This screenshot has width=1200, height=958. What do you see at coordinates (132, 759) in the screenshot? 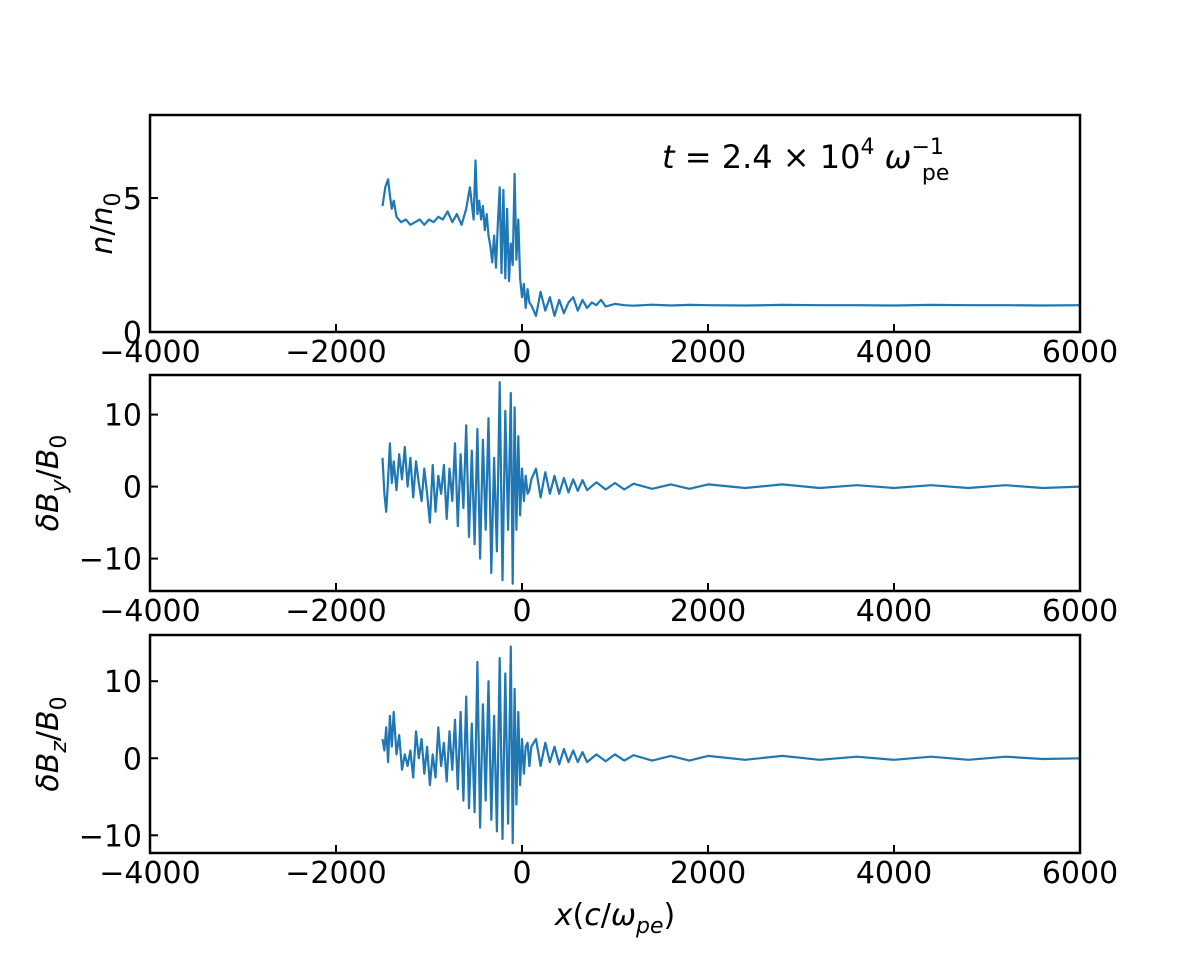
I see `dBz-y-tick-label: 0` at bounding box center [132, 759].